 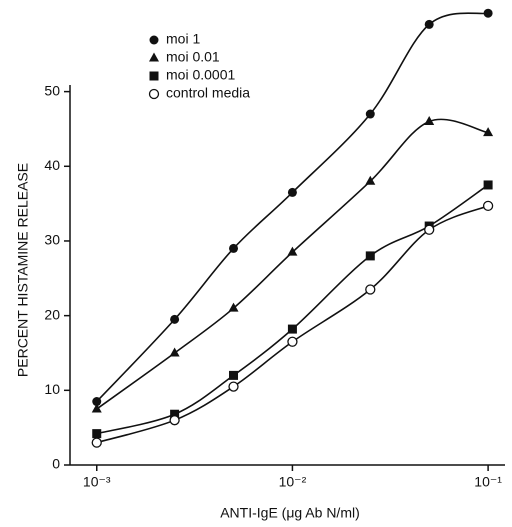 I want to click on y-tick-label: 30, so click(x=52, y=240).